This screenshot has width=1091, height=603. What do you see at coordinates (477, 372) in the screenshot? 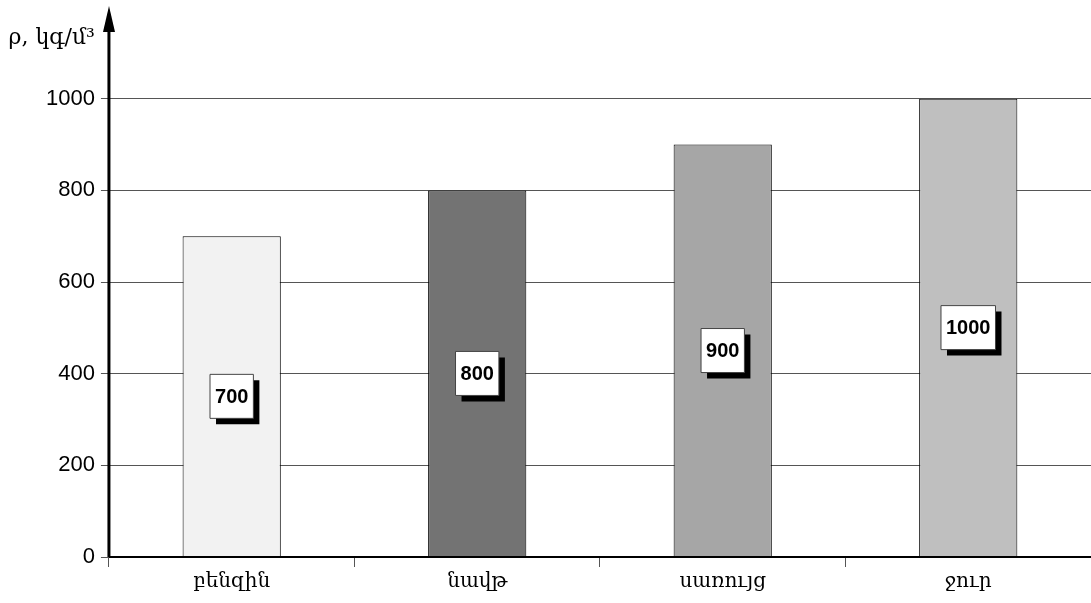
I see `data-label: 800` at bounding box center [477, 372].